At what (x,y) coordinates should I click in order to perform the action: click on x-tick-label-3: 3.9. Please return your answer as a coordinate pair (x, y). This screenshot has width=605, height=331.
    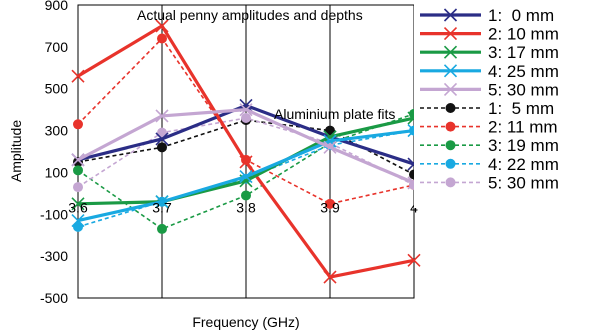
    Looking at the image, I should click on (330, 207).